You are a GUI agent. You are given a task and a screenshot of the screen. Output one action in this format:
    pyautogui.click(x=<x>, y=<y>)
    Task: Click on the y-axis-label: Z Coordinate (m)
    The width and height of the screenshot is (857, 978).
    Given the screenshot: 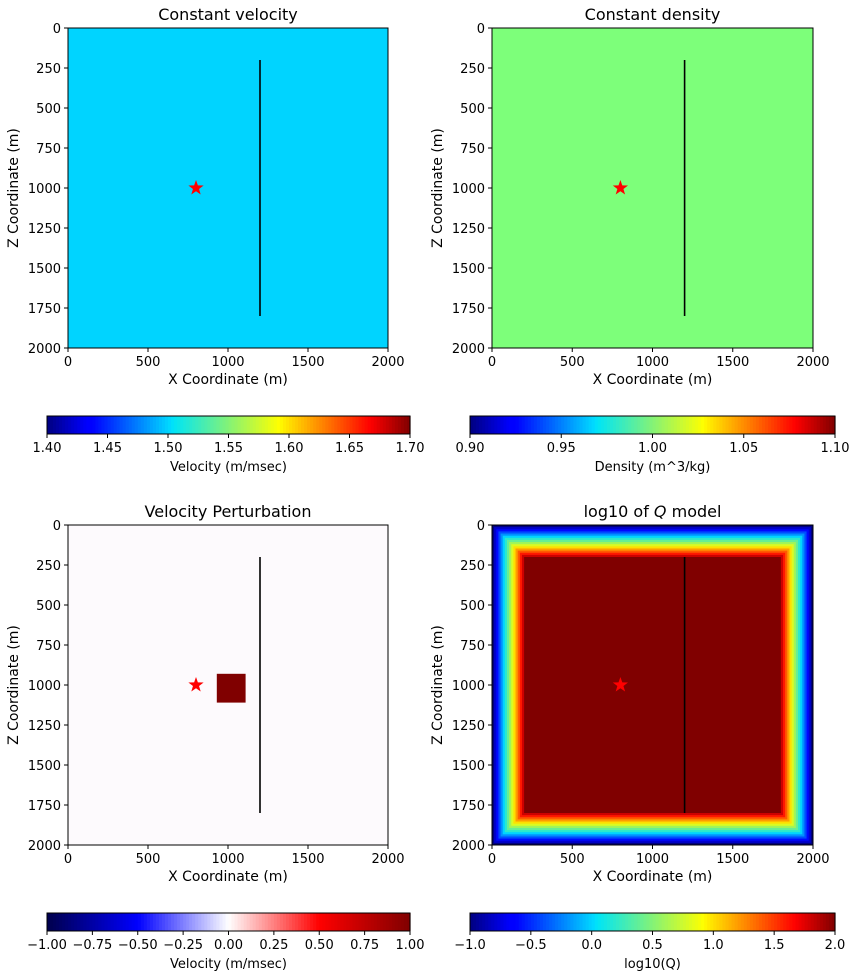 What is the action you would take?
    pyautogui.click(x=438, y=685)
    